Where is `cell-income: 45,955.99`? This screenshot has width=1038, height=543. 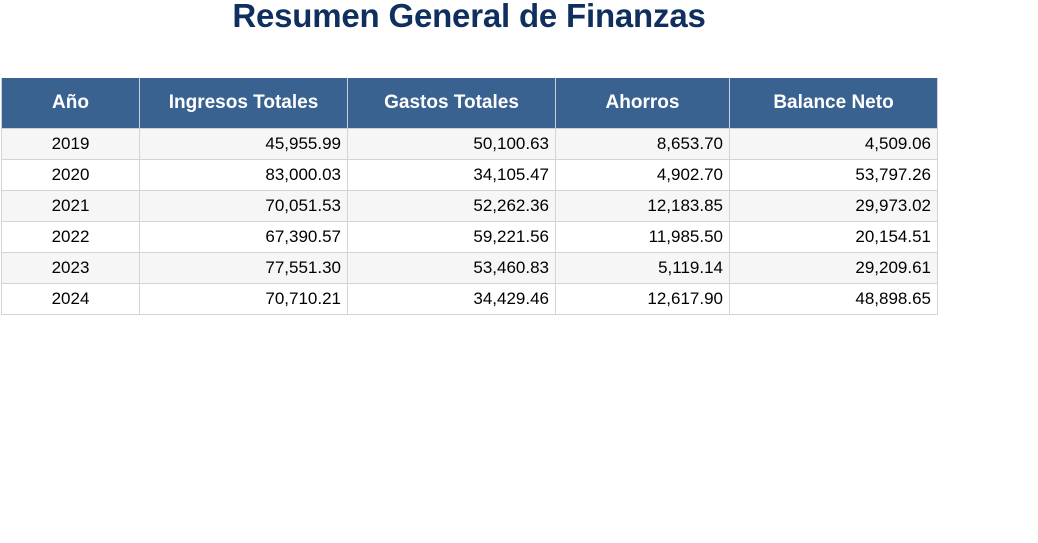
cell-income: 45,955.99 is located at coordinates (243, 144).